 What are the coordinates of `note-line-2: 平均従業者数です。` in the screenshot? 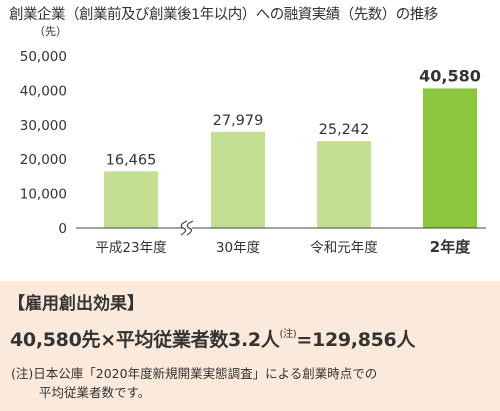 It's located at (95, 392).